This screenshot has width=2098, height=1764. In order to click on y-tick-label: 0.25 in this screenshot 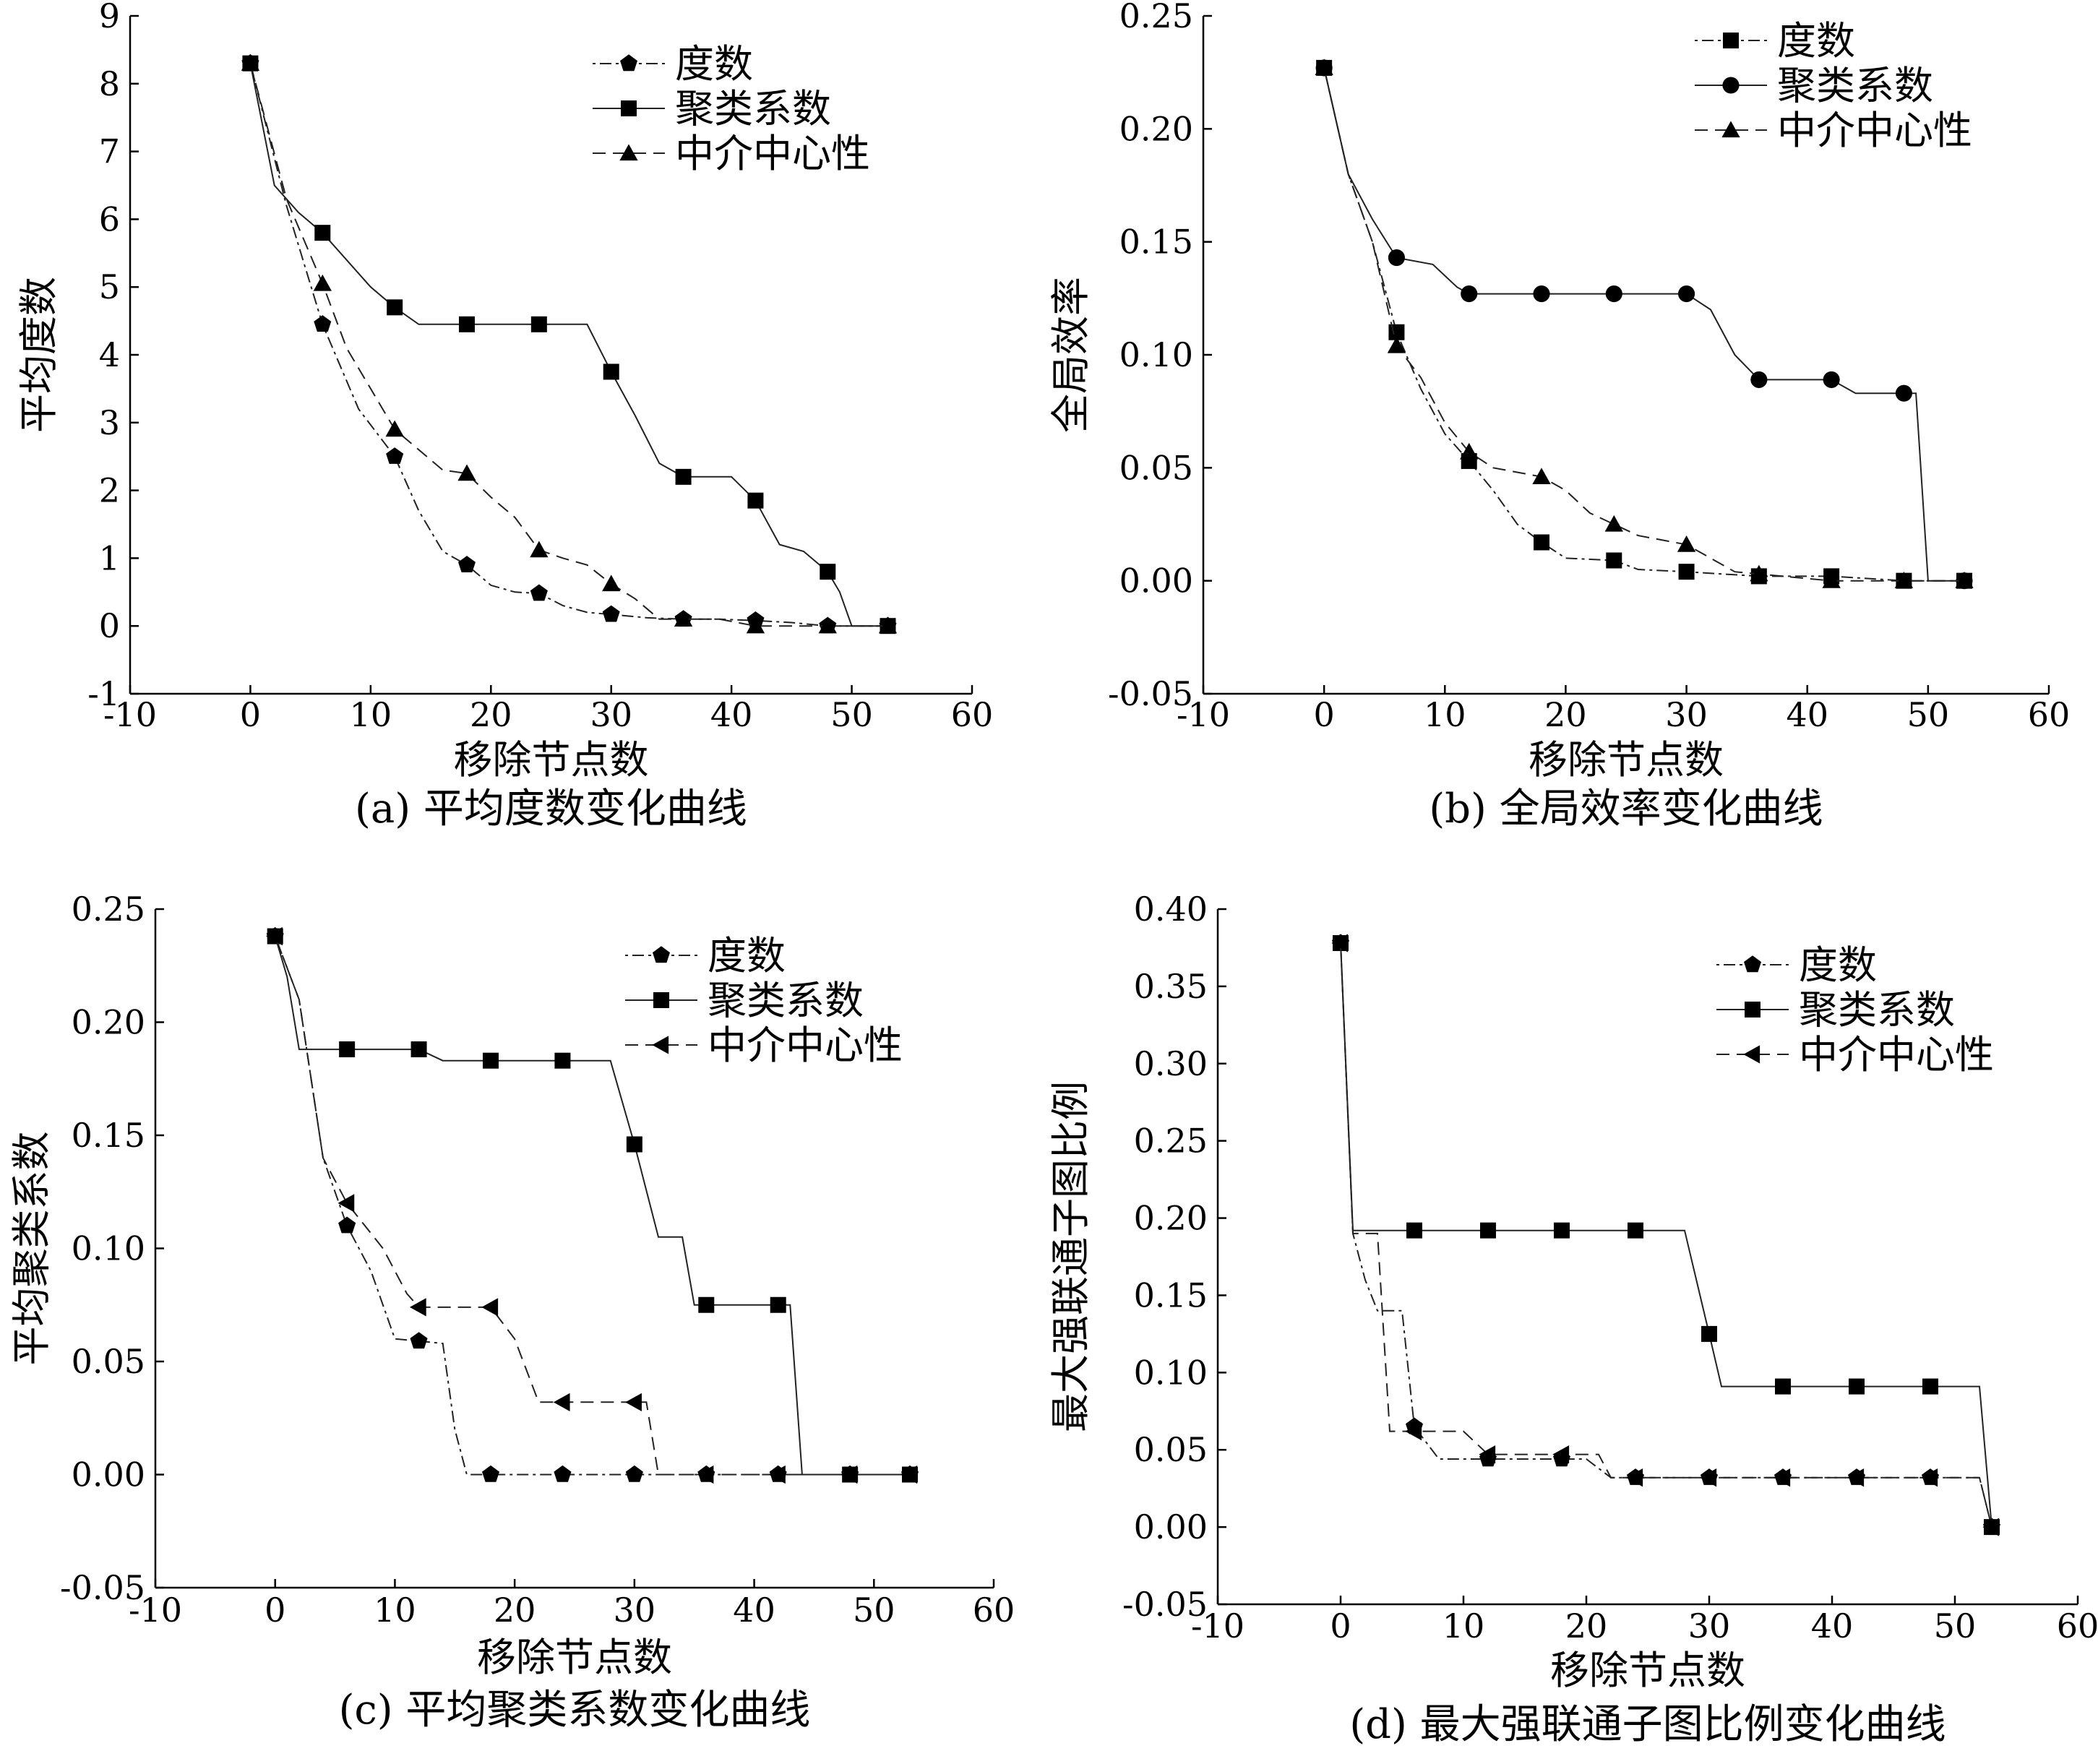, I will do `click(1156, 17)`.